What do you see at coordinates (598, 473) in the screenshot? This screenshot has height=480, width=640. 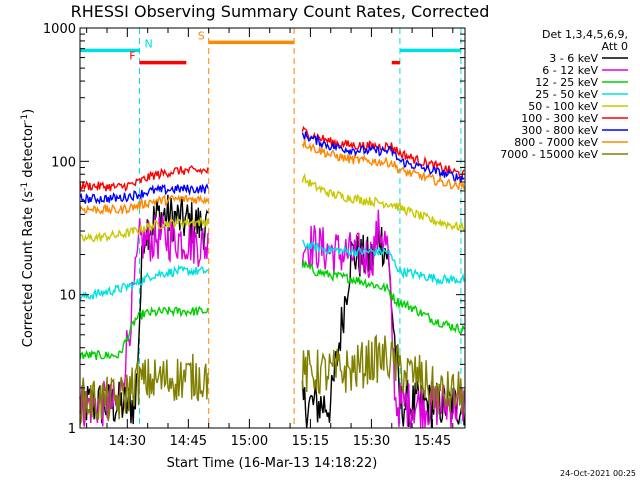 I see `generation-timestamp: 24-Oct-2021 00:25` at bounding box center [598, 473].